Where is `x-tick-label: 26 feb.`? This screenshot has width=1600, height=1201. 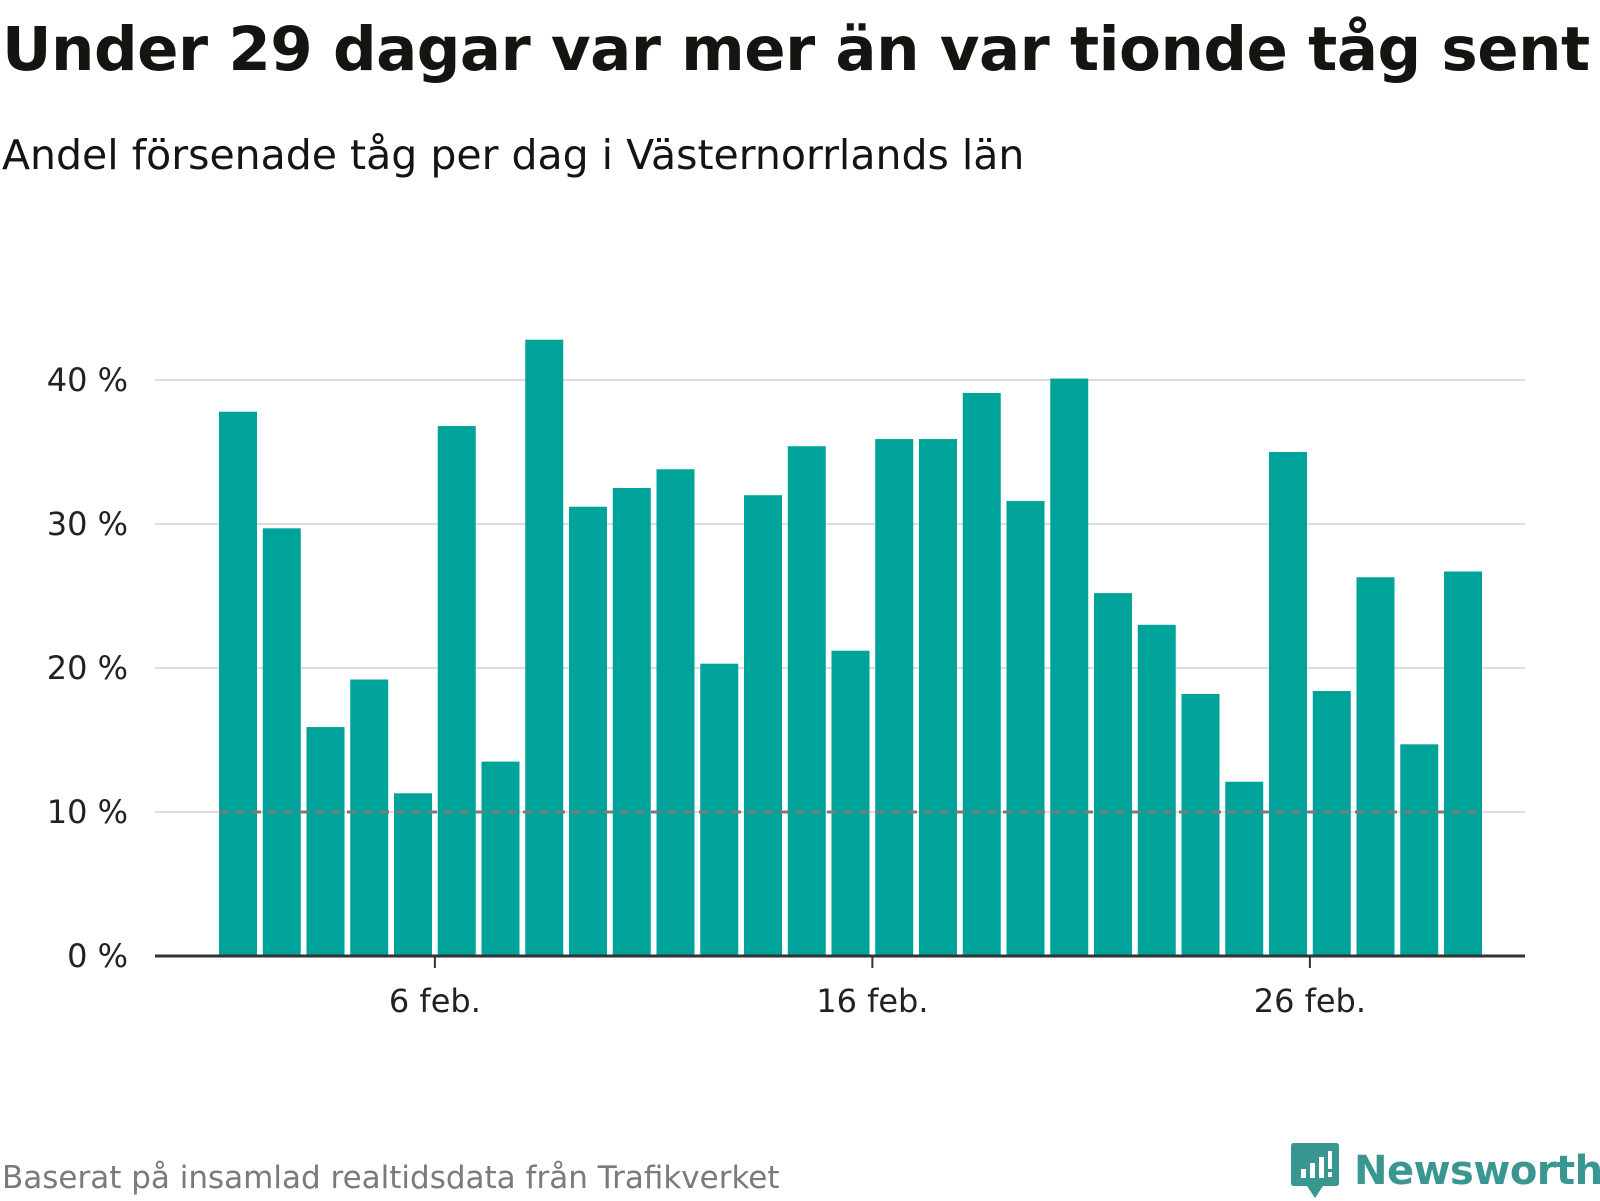 x-tick-label: 26 feb. is located at coordinates (1310, 1001).